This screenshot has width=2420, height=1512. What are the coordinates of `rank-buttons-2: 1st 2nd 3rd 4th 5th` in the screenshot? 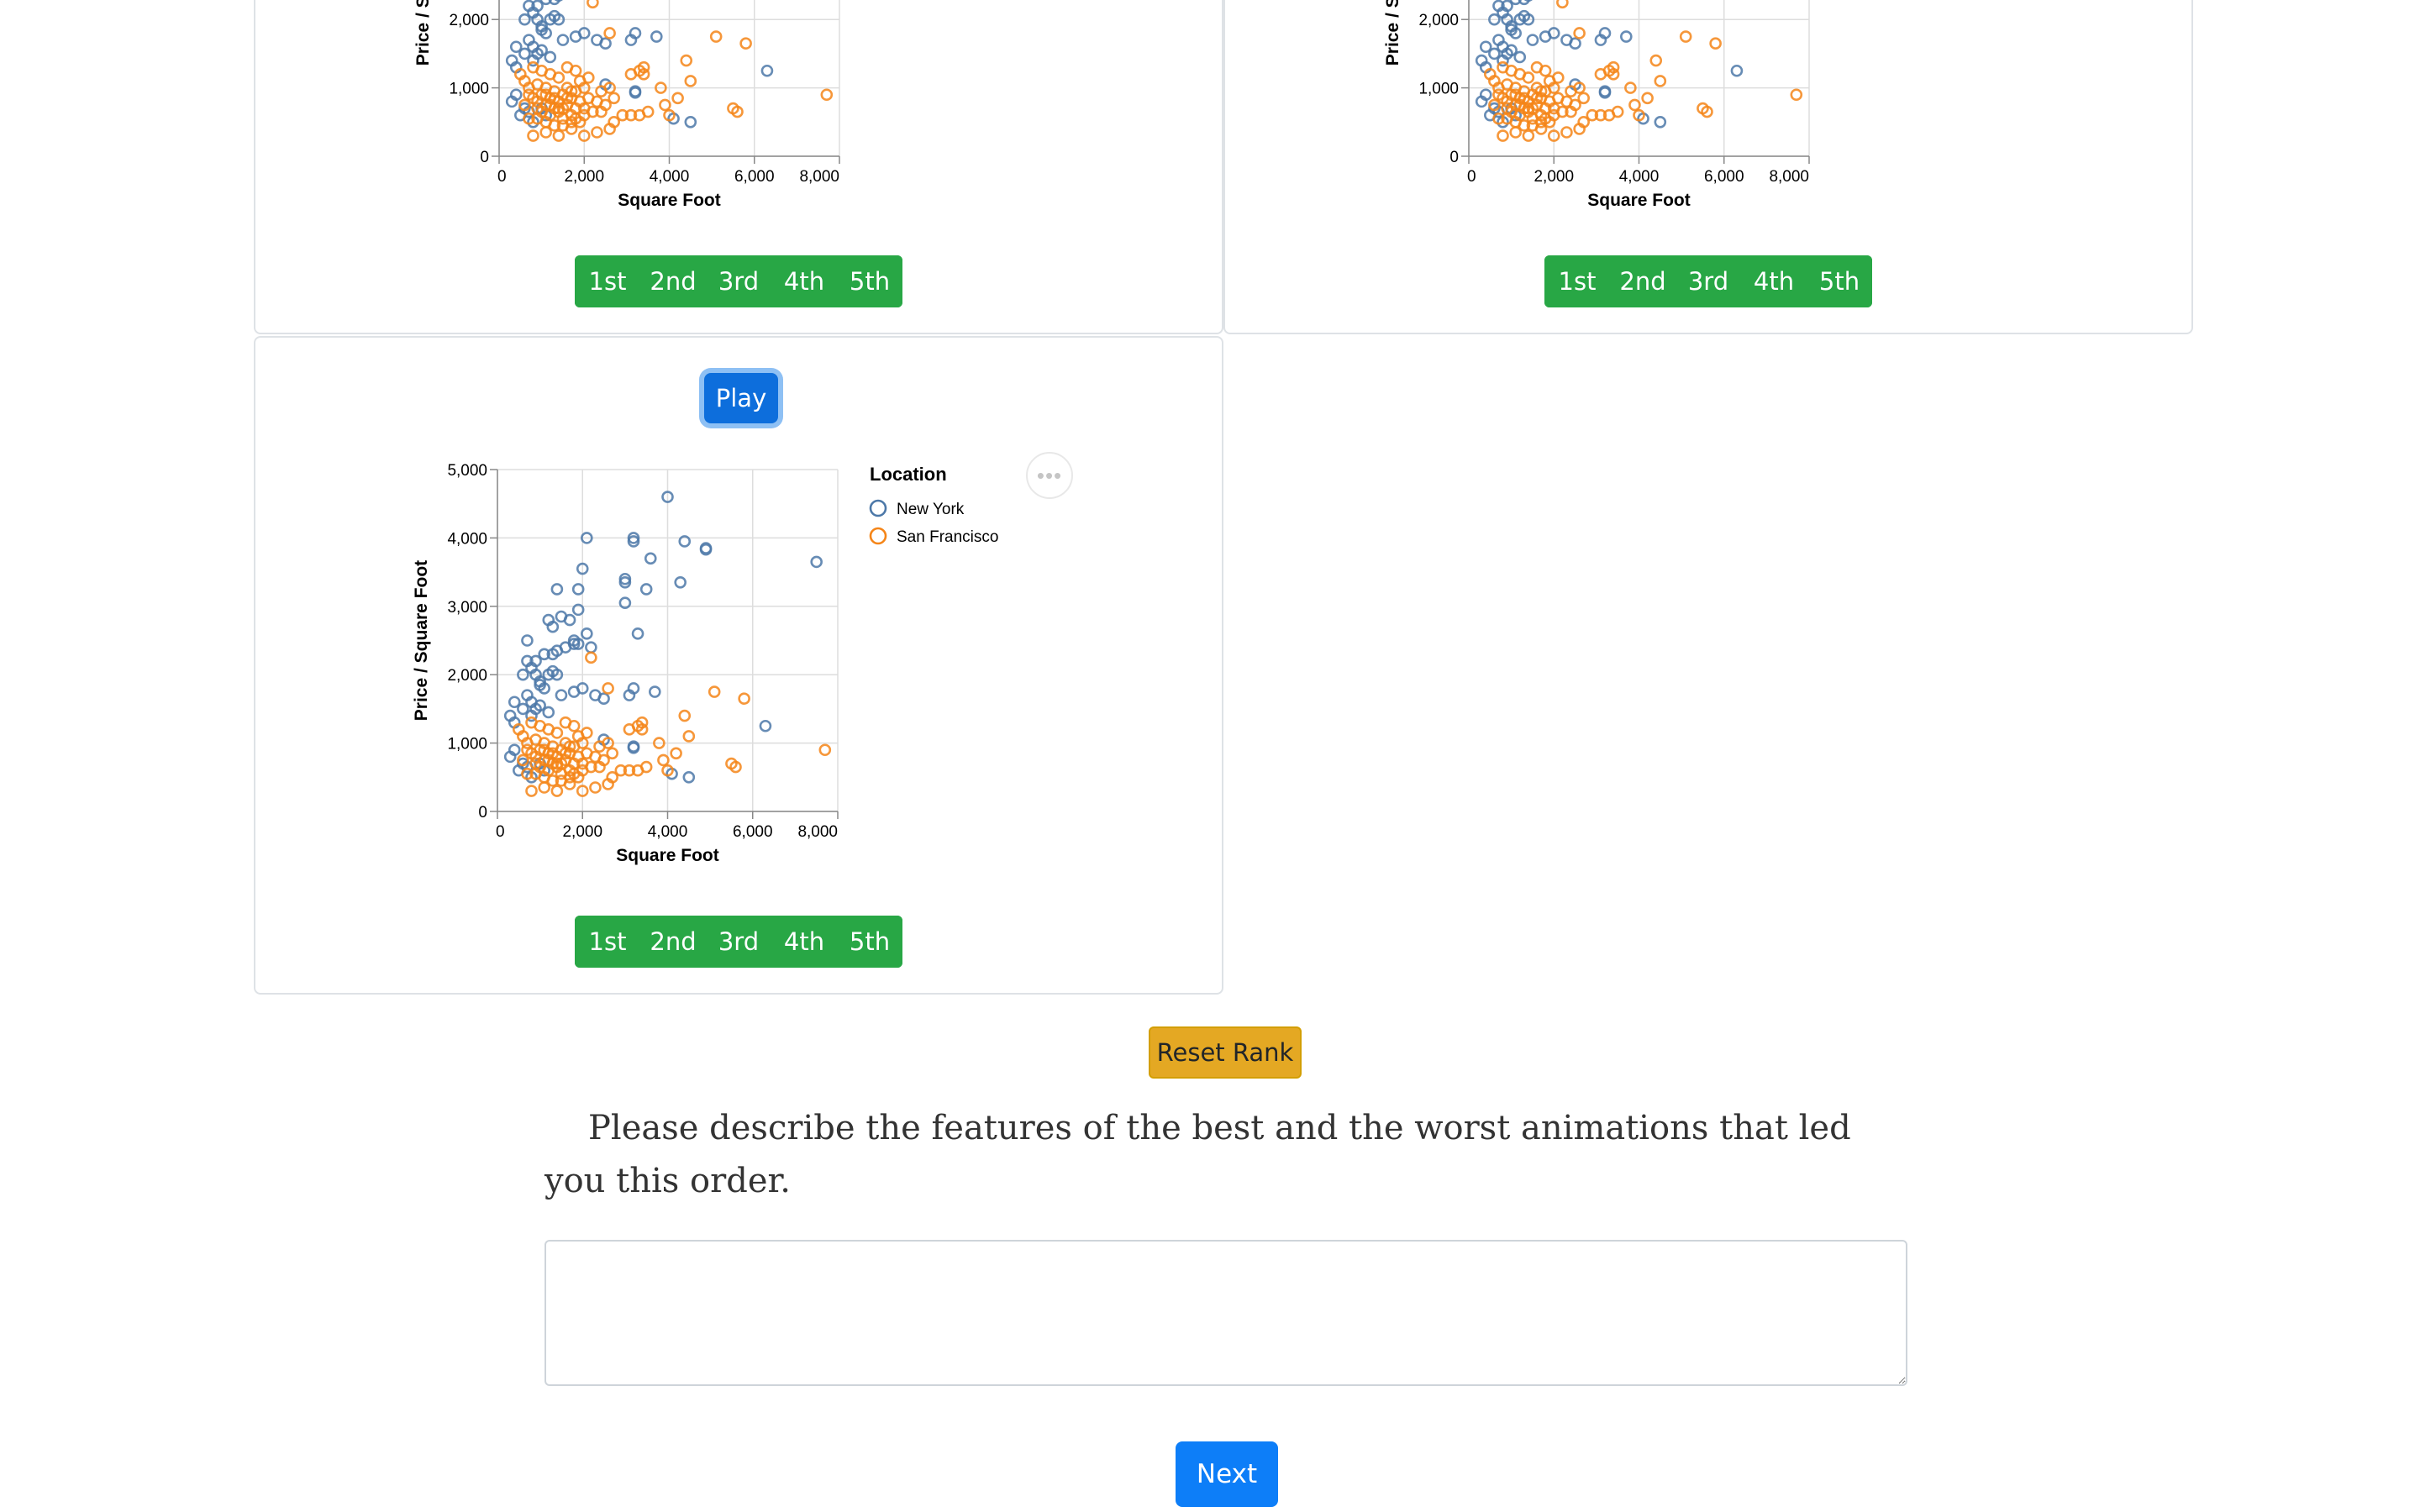 It's located at (1708, 281).